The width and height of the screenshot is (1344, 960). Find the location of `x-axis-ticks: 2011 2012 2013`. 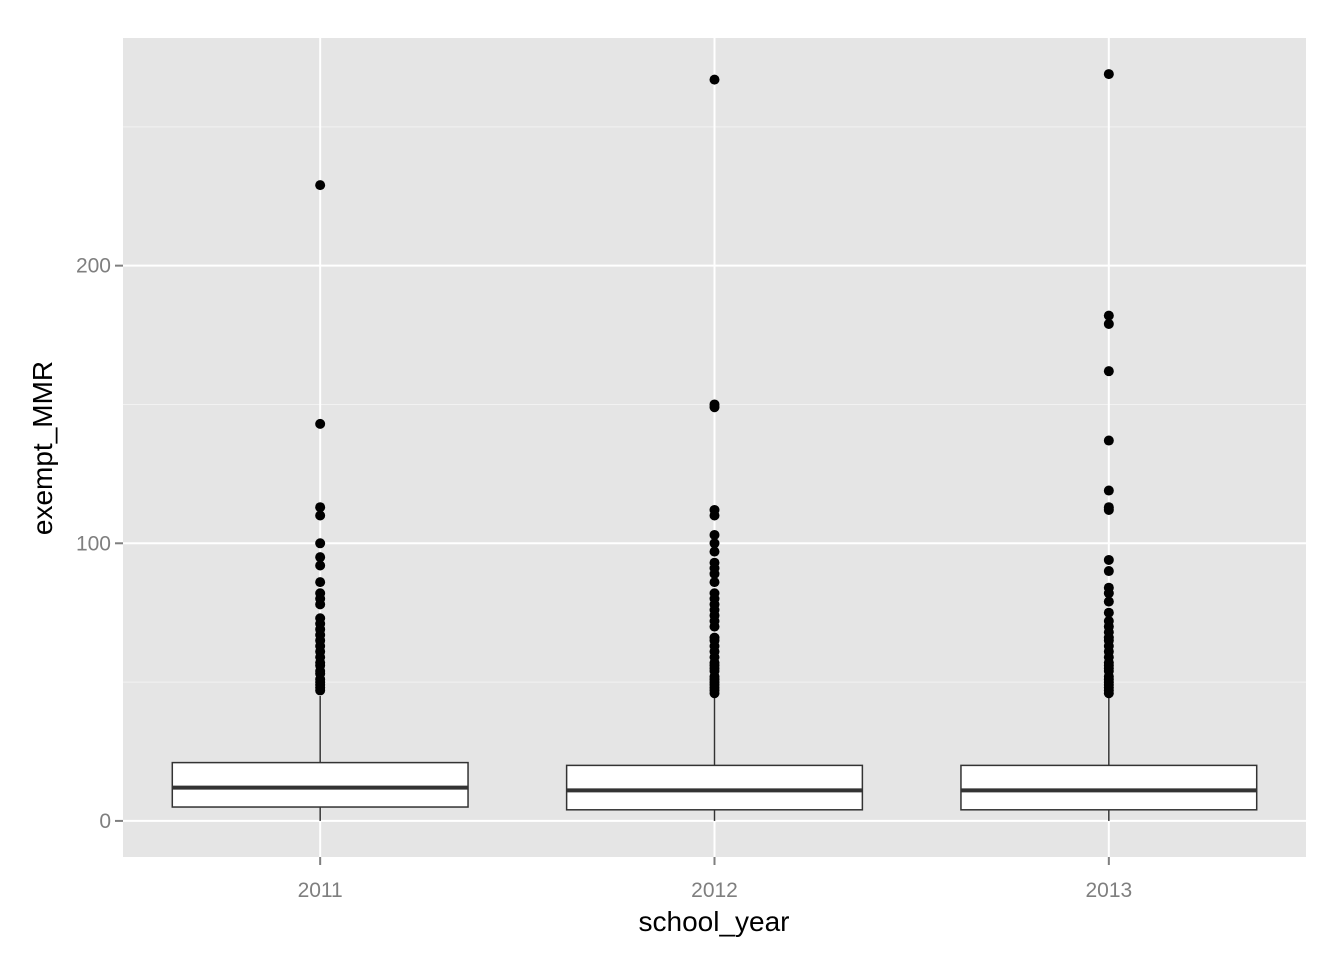

x-axis-ticks: 2011 2012 2013 is located at coordinates (715, 879).